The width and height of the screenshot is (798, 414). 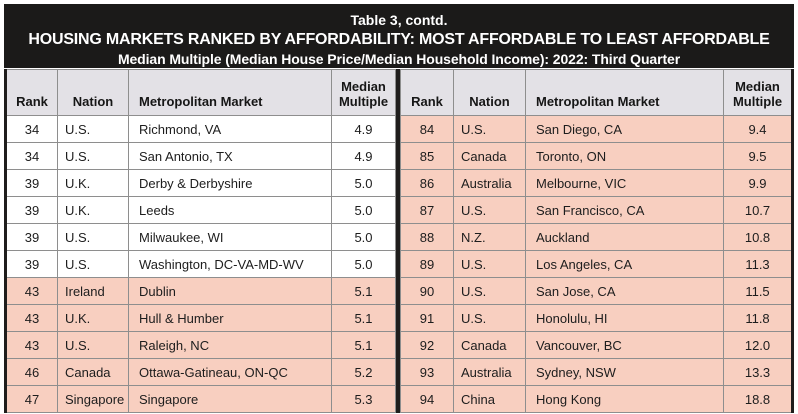 What do you see at coordinates (363, 372) in the screenshot?
I see `median-multiple-cell: 5.2` at bounding box center [363, 372].